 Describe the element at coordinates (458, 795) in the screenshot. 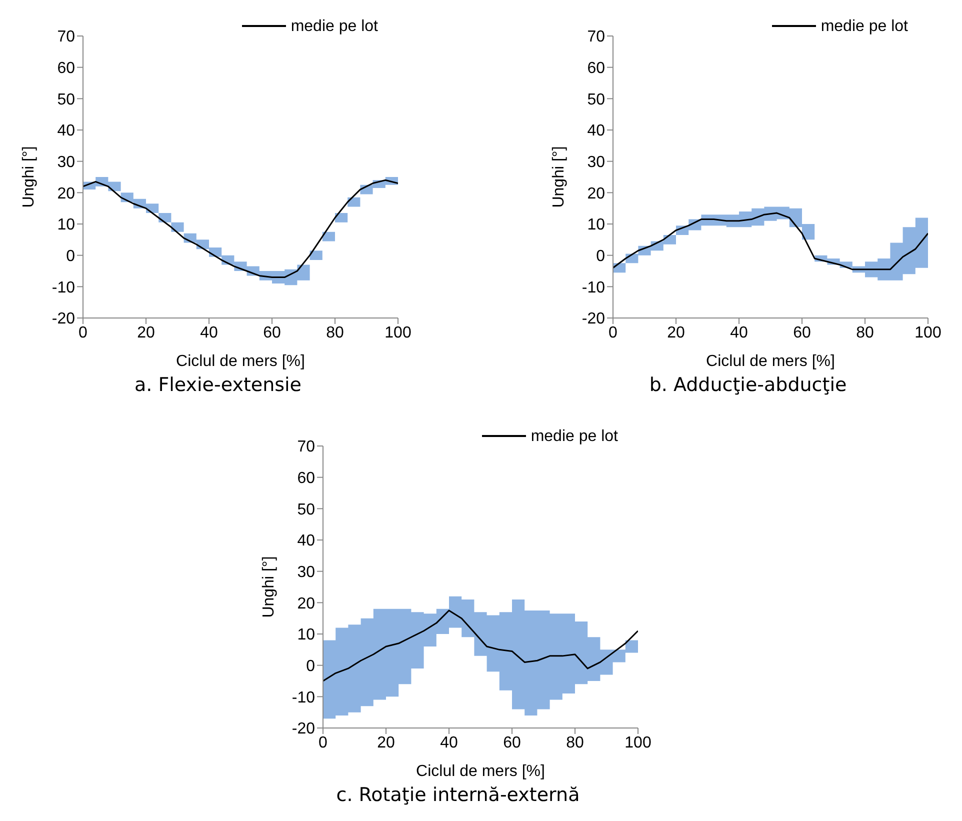

I see `text: c. Rotaţie internă-externă` at that location.